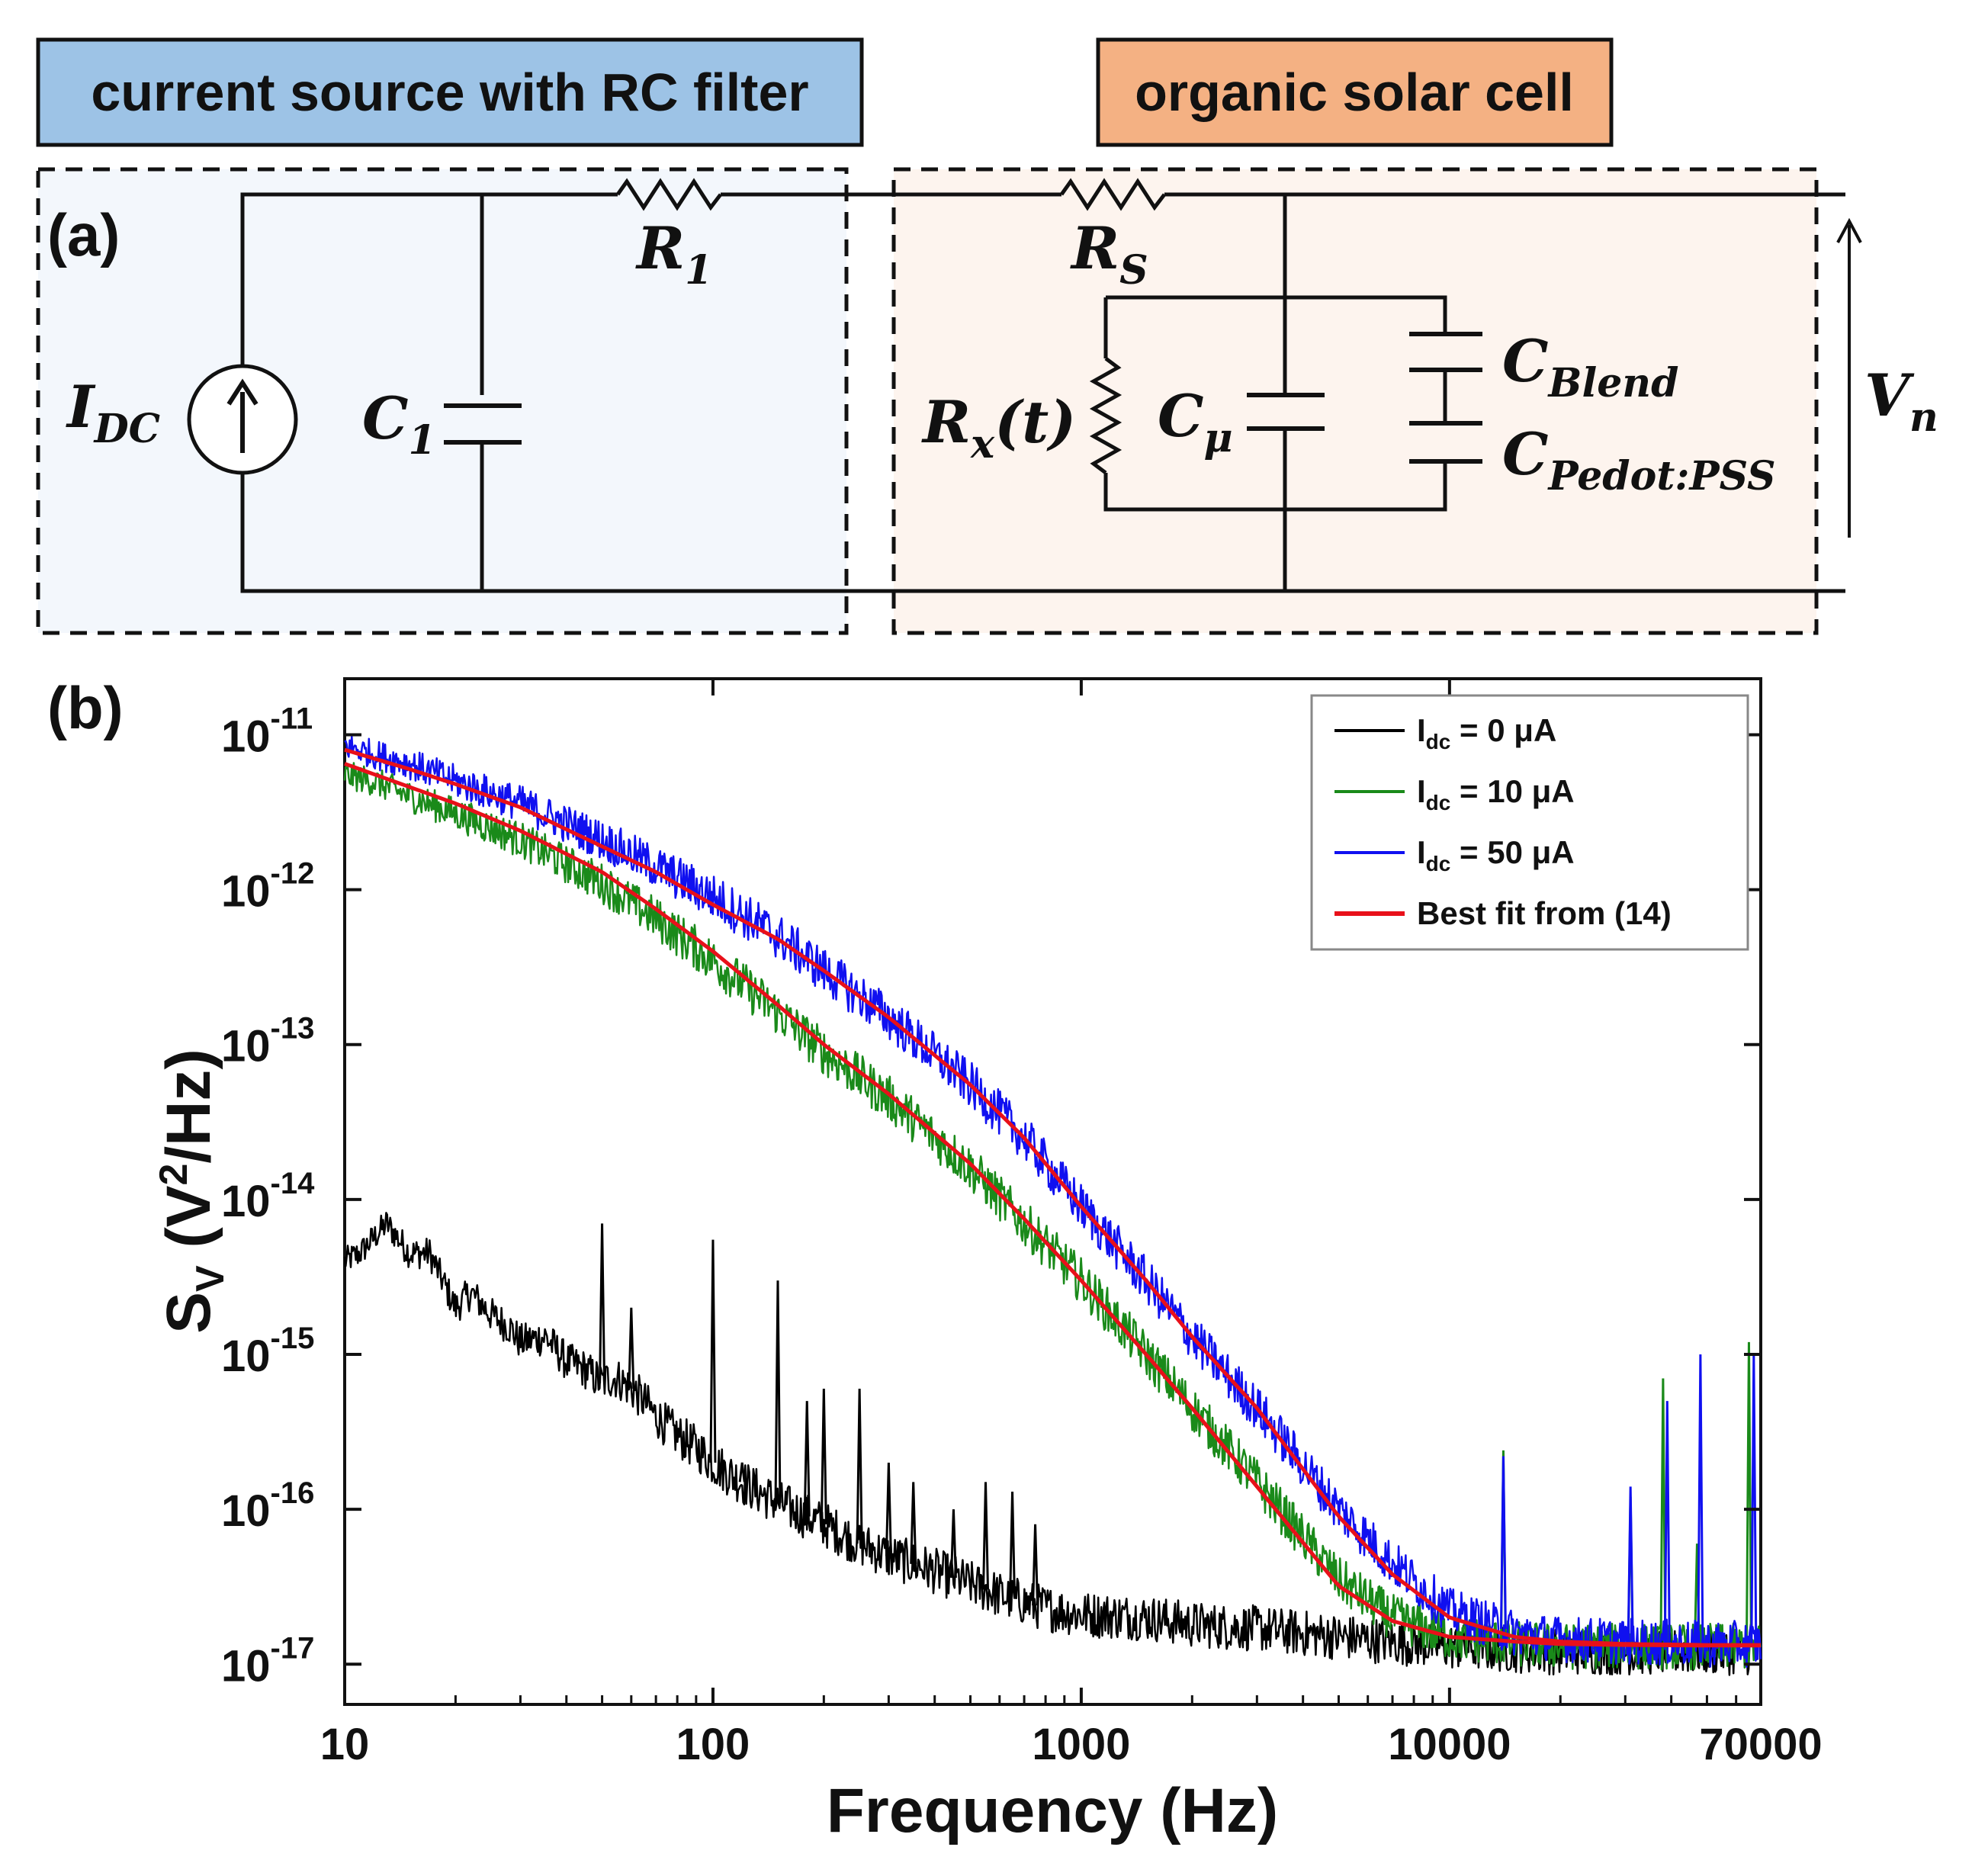 The image size is (1972, 1876). I want to click on legend-entry-2: Idc = 50 μA, so click(1454, 855).